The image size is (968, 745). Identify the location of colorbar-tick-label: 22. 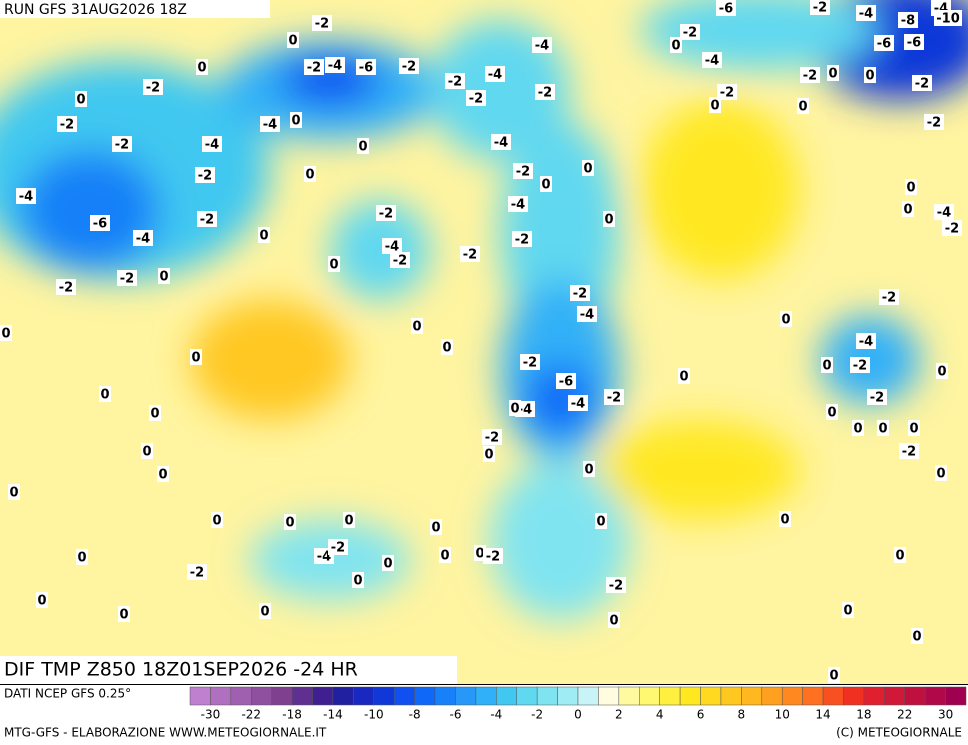
(904, 715).